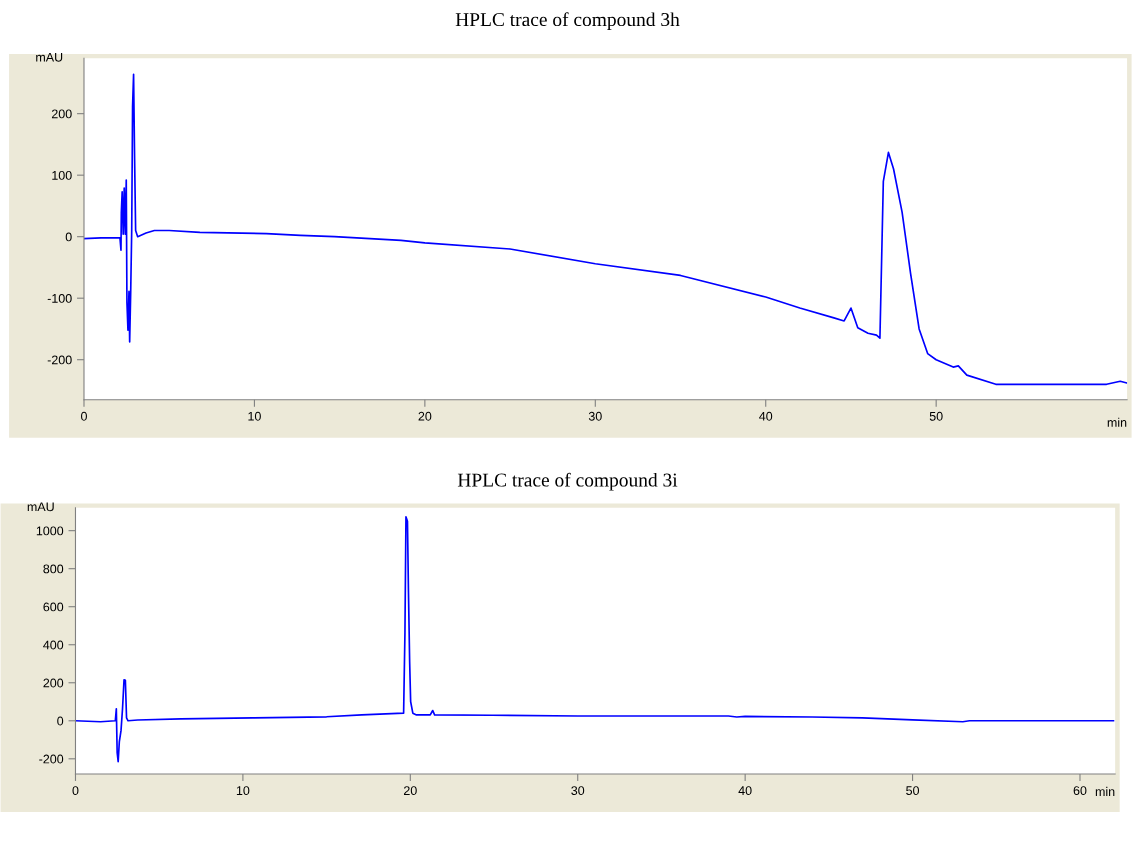  I want to click on y-tick-label: -100, so click(59, 298).